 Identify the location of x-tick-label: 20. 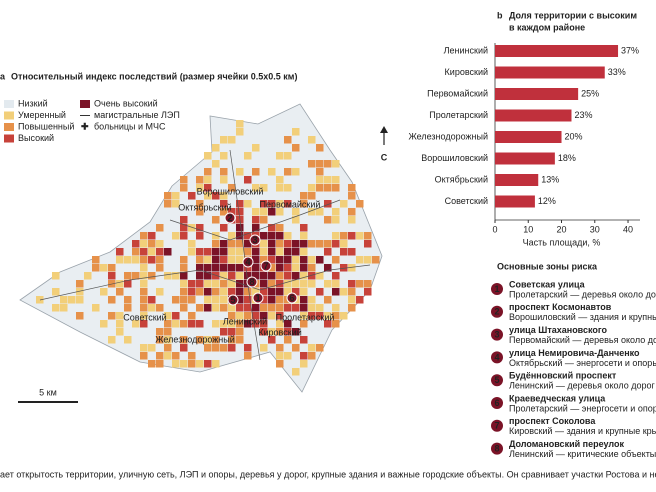
(562, 229).